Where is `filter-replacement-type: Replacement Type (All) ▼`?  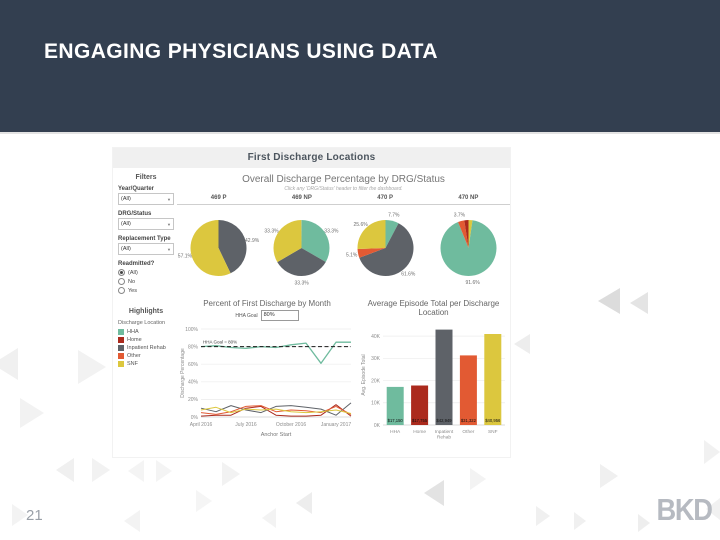 filter-replacement-type: Replacement Type (All) ▼ is located at coordinates (146, 245).